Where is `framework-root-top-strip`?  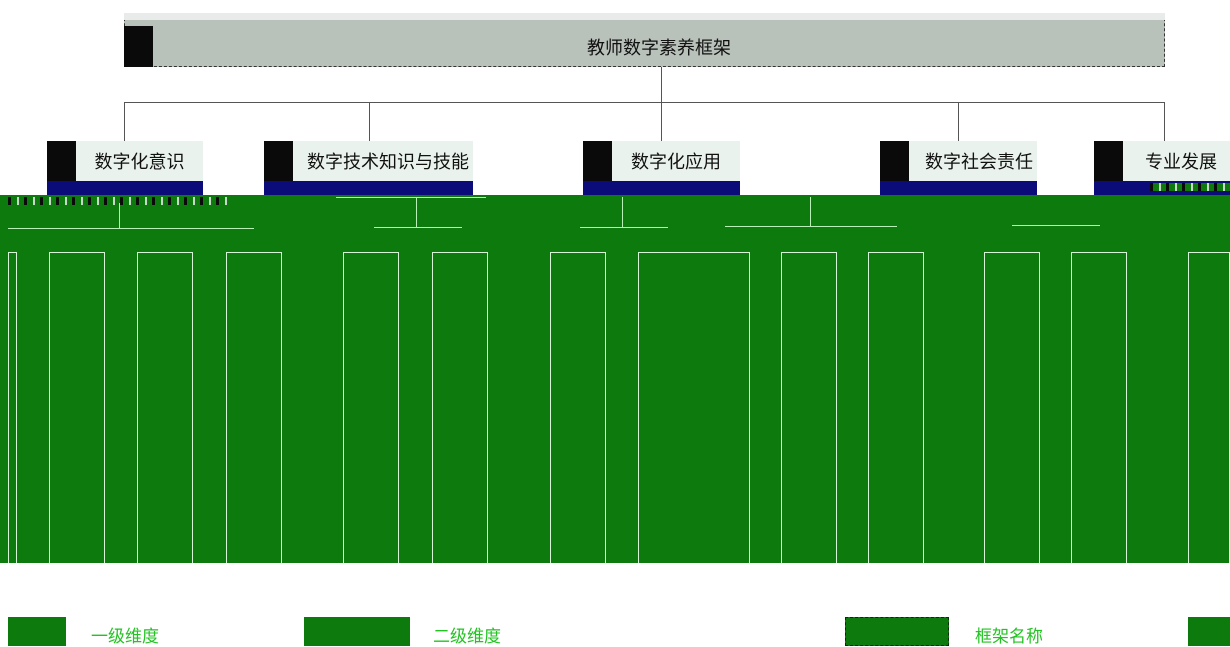 framework-root-top-strip is located at coordinates (644, 16).